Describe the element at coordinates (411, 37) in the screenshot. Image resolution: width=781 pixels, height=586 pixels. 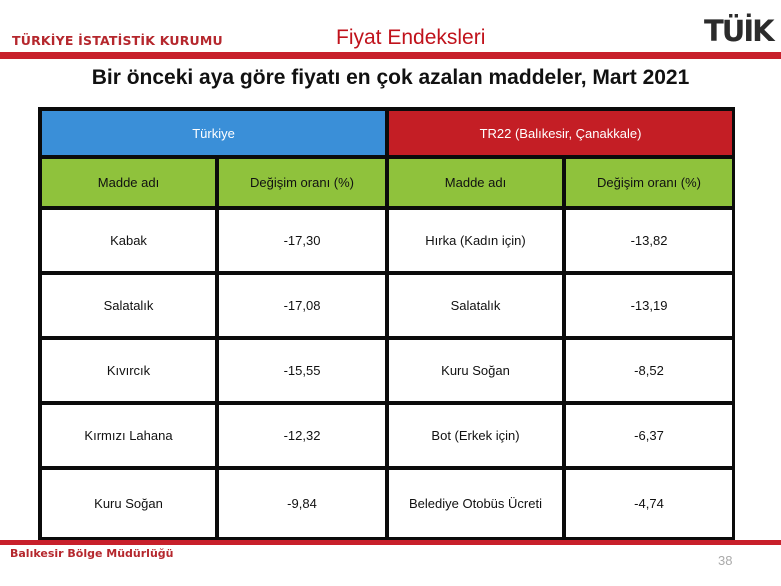
I see `header-title: Fiyat Endeksleri` at that location.